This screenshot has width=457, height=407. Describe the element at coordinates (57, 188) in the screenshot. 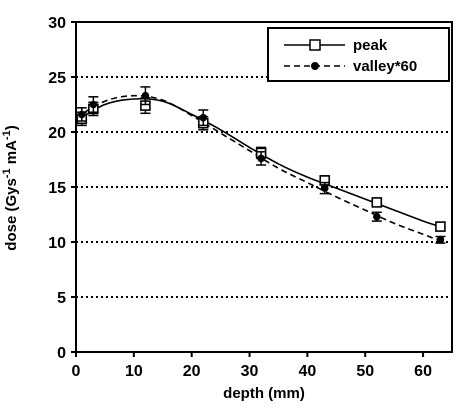

I see `y-tick-label: 15` at that location.